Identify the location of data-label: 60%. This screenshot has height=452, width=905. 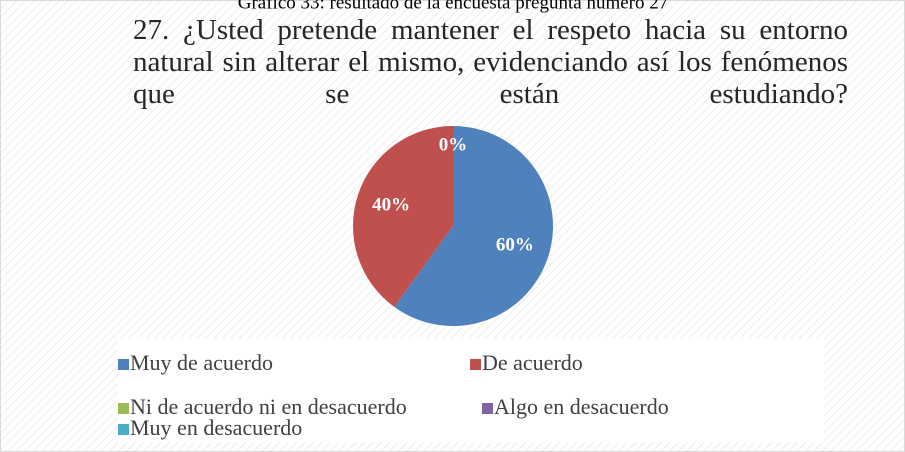
(515, 244).